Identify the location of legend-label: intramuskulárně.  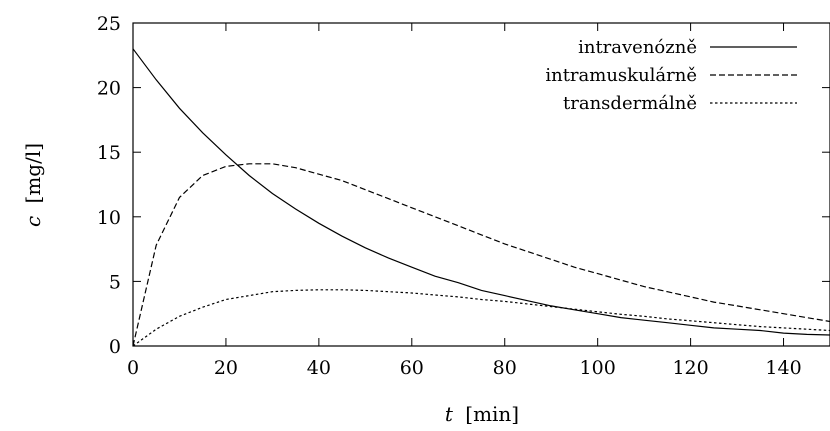
(621, 75).